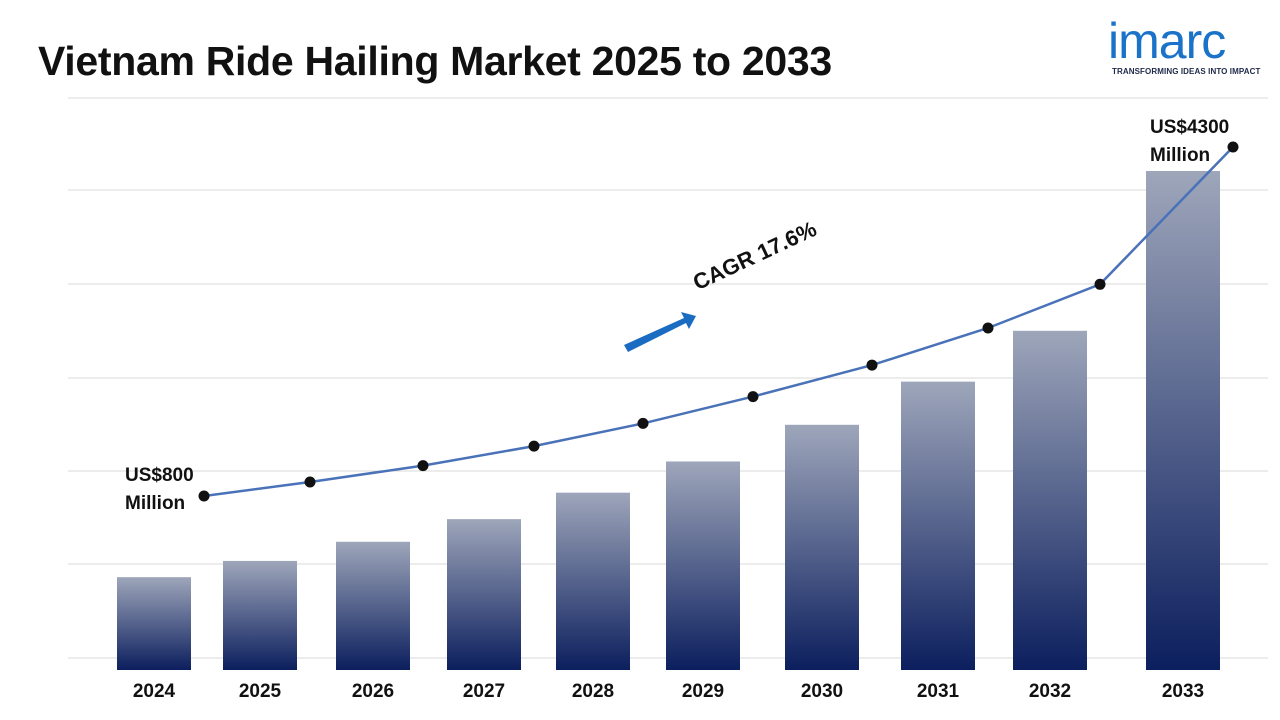 The width and height of the screenshot is (1280, 720). Describe the element at coordinates (1186, 71) in the screenshot. I see `logo-tagline: TRANSFORMING IDEAS INTO IMPACT` at that location.